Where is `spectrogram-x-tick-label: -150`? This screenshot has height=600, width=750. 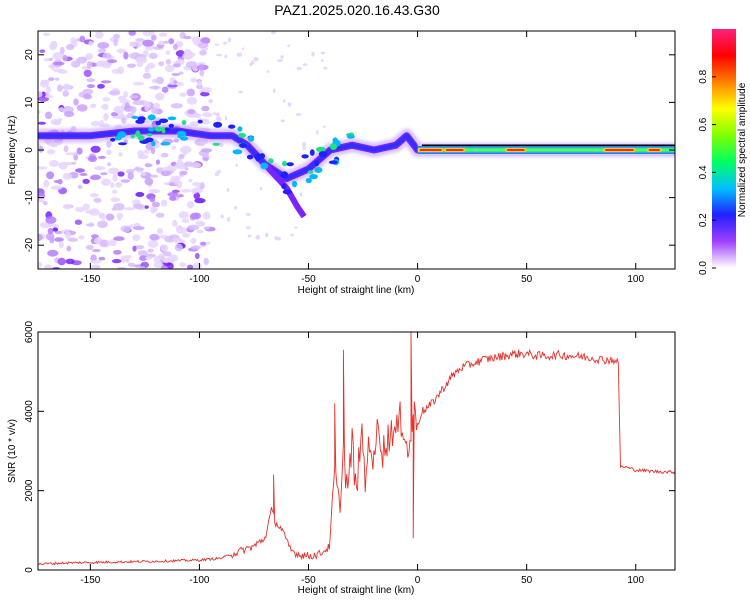
spectrogram-x-tick-label: -150 is located at coordinates (90, 279).